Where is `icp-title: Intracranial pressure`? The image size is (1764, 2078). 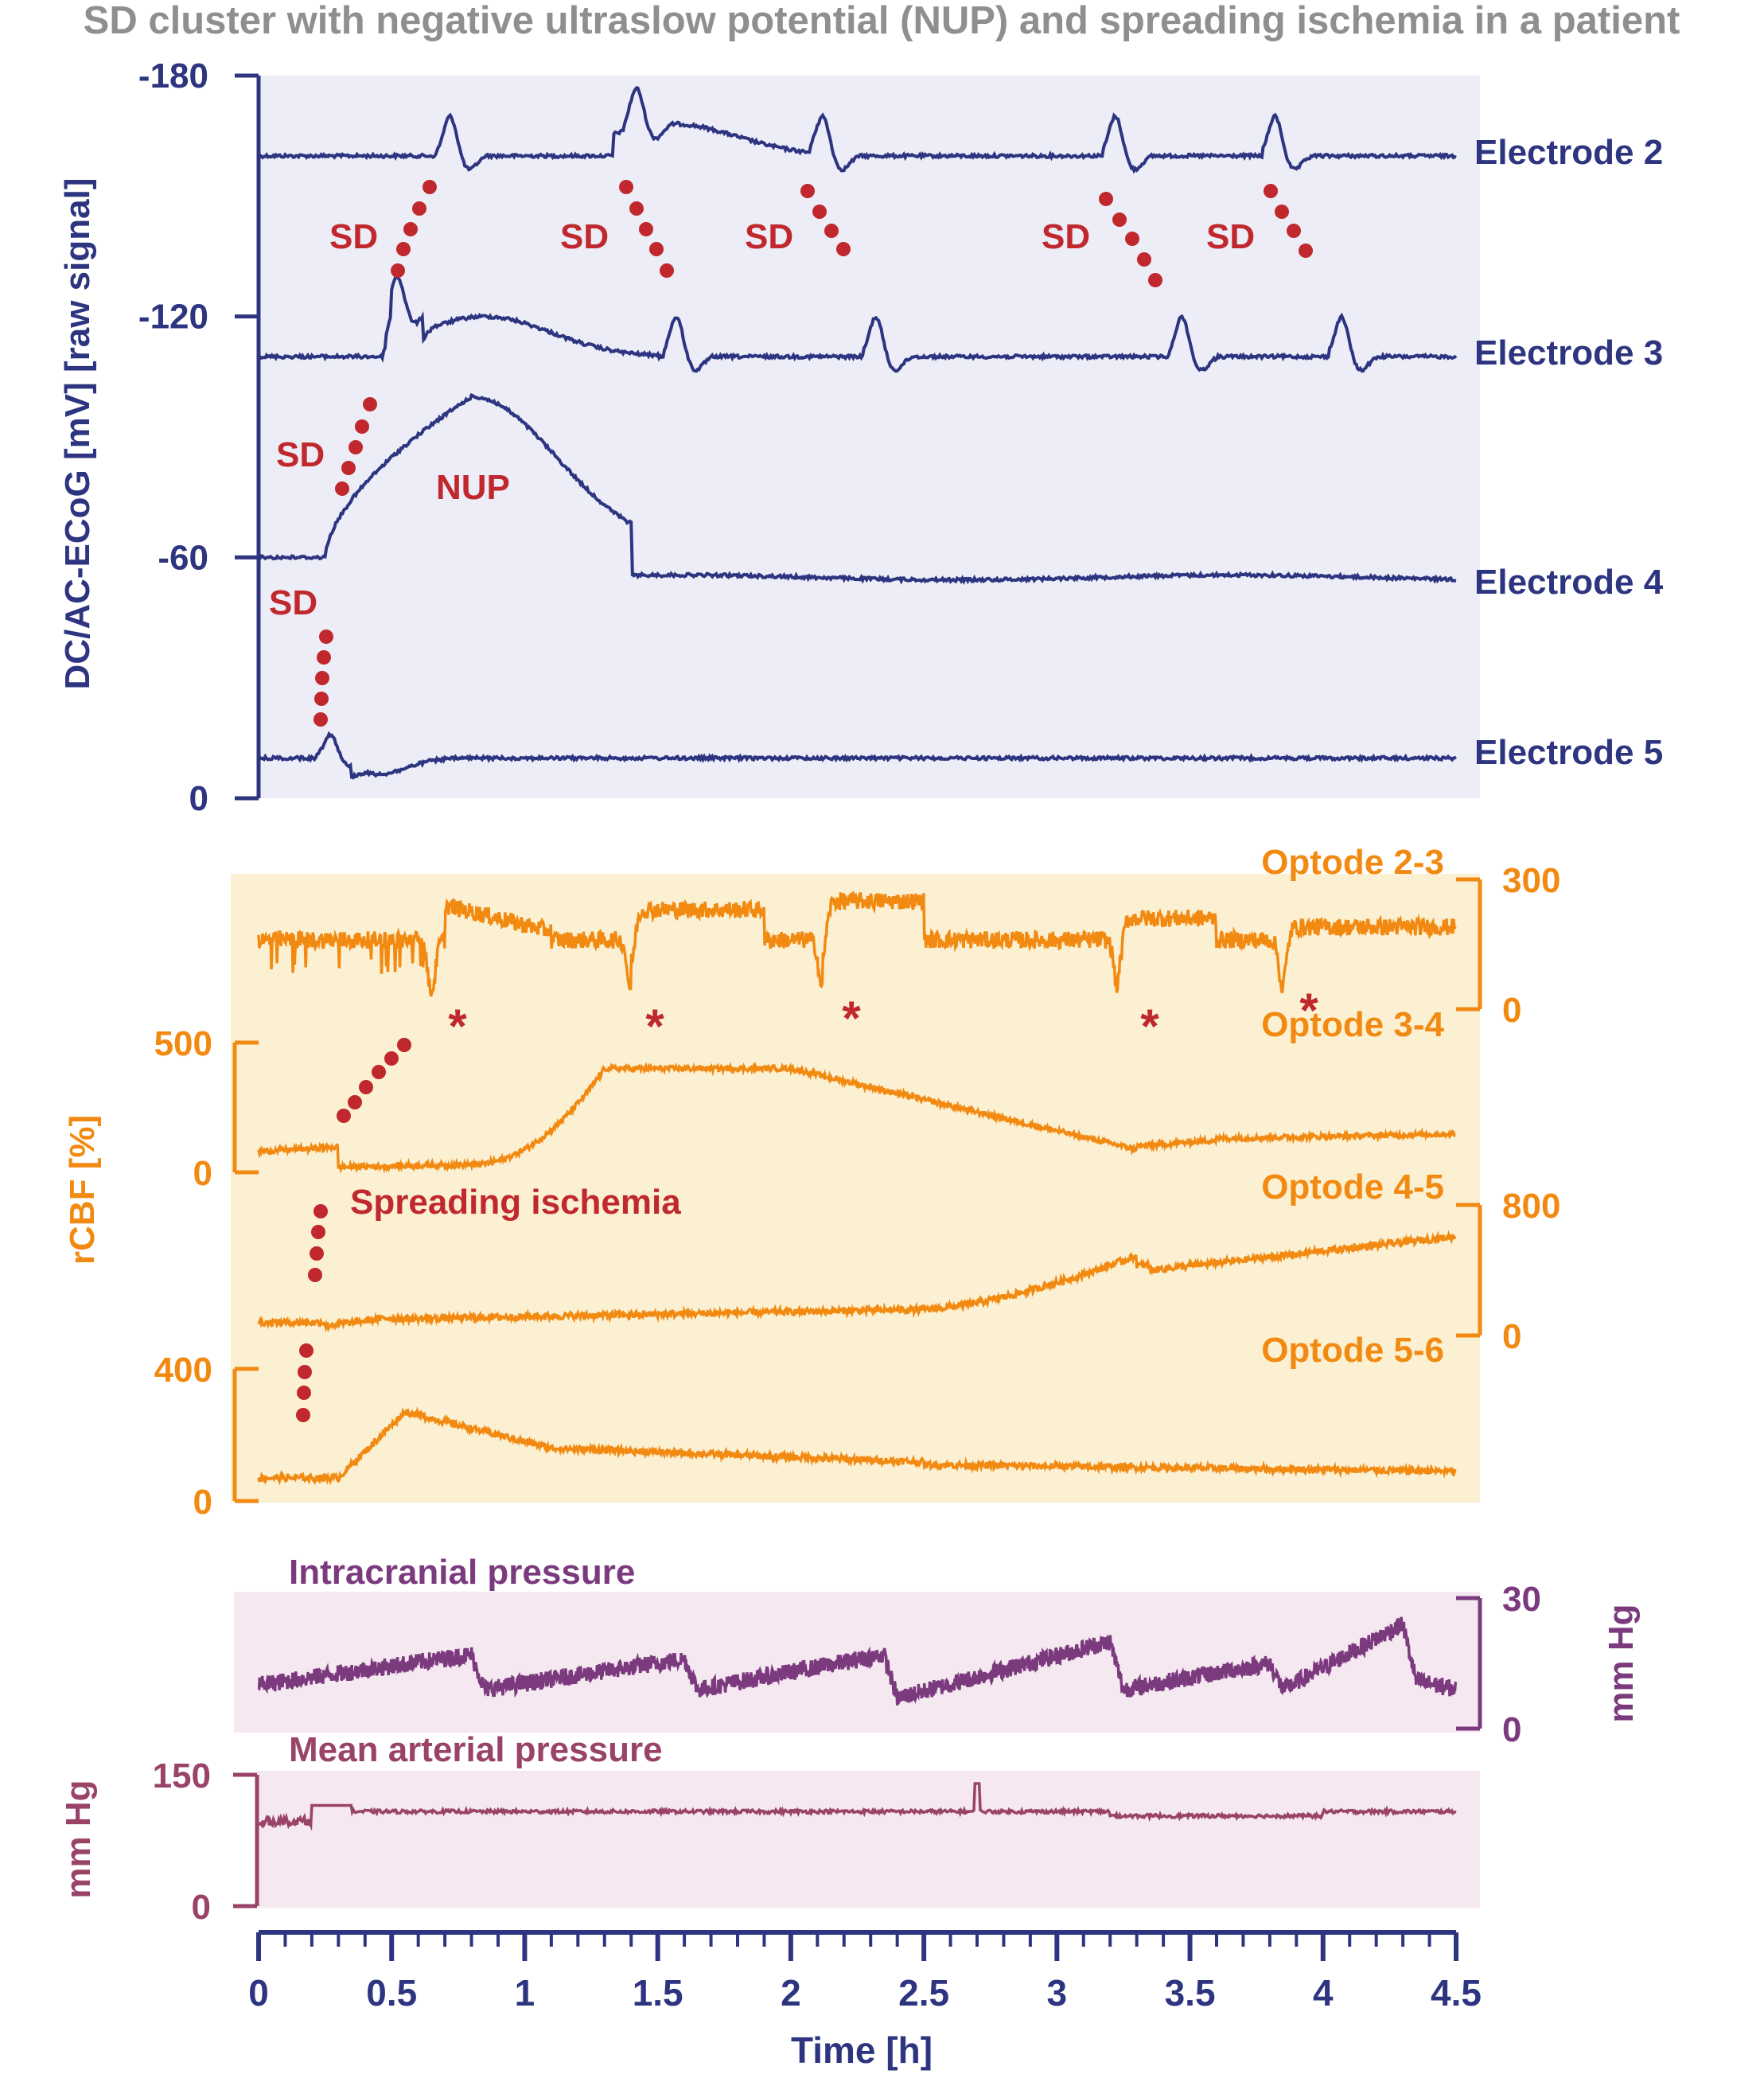 icp-title: Intracranial pressure is located at coordinates (462, 1572).